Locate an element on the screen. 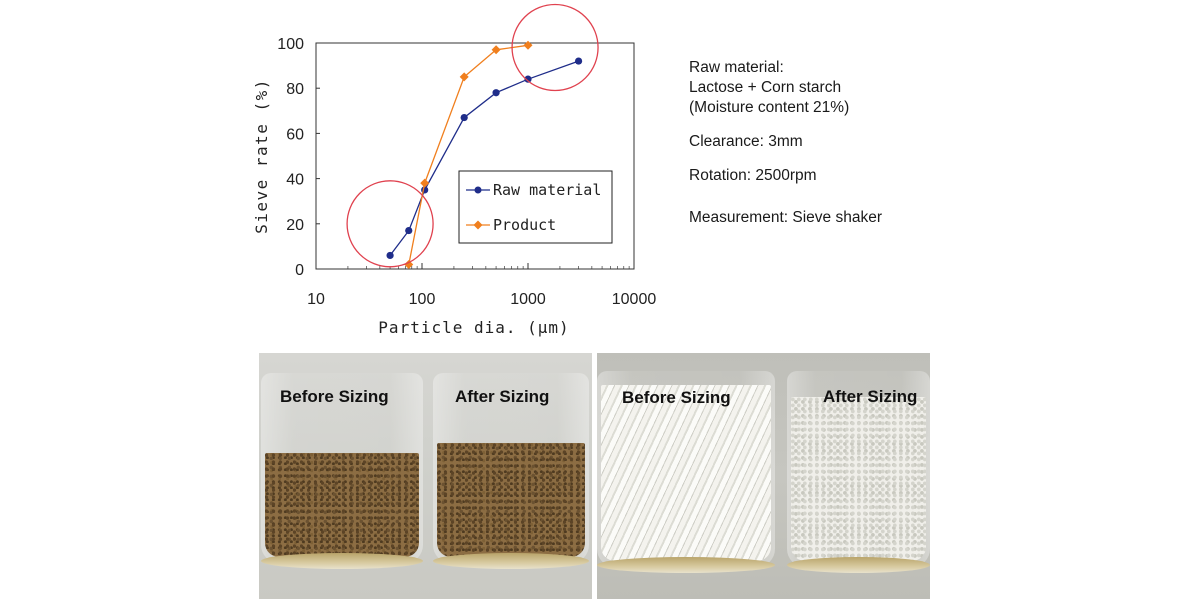 Image resolution: width=1200 pixels, height=600 pixels. y-tick-label: 40 is located at coordinates (295, 180).